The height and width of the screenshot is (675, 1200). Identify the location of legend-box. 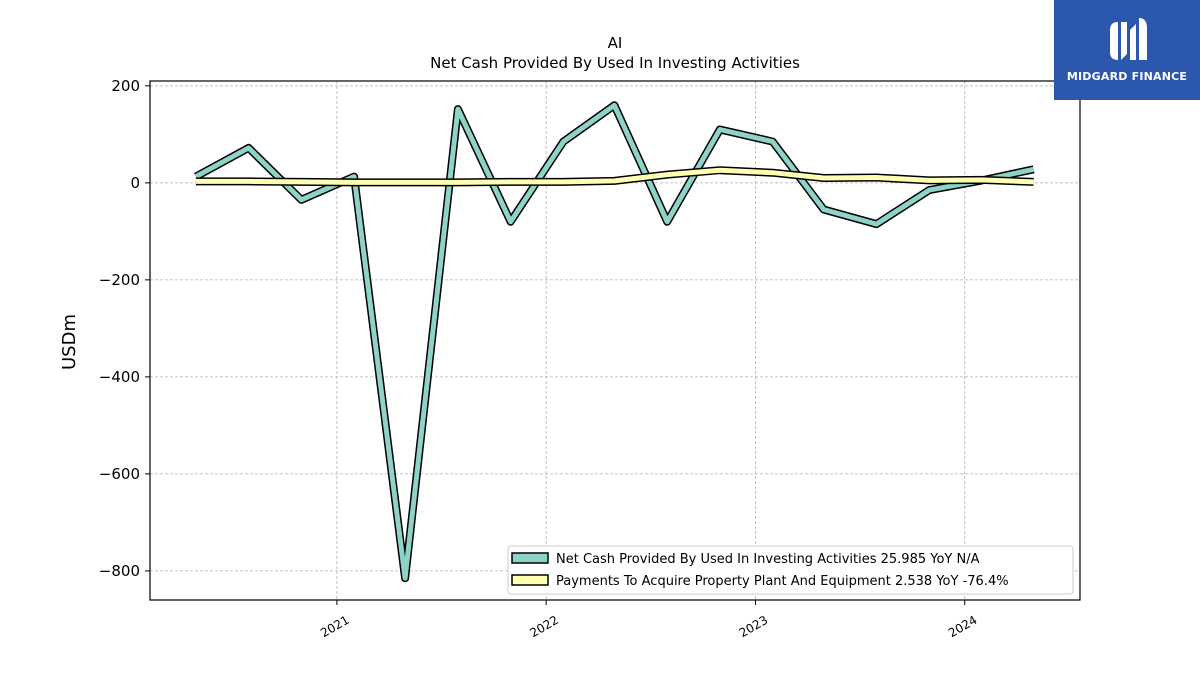
(790, 570).